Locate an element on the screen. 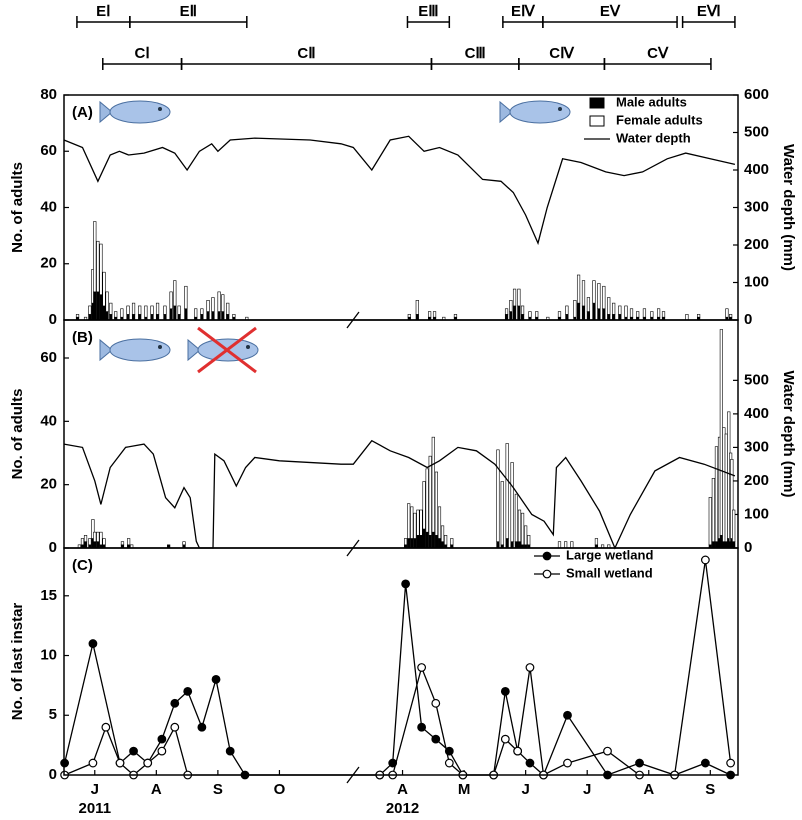 This screenshot has height=820, width=802. y2-tick-label: 100 is located at coordinates (756, 513).